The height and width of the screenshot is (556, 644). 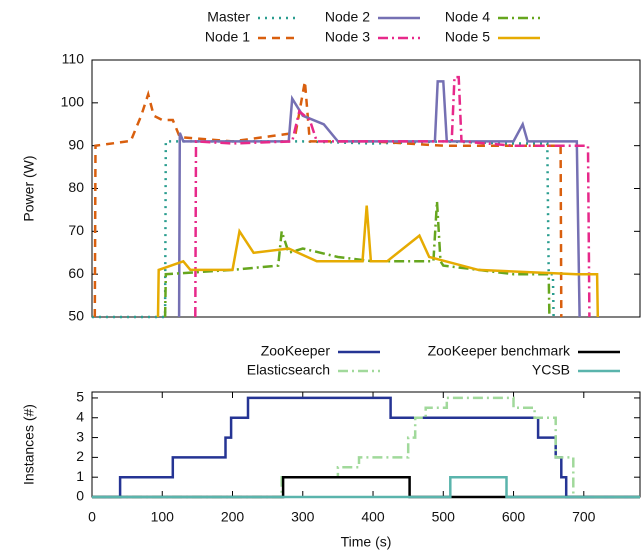 What do you see at coordinates (73, 59) in the screenshot?
I see `y-tick-label: 110` at bounding box center [73, 59].